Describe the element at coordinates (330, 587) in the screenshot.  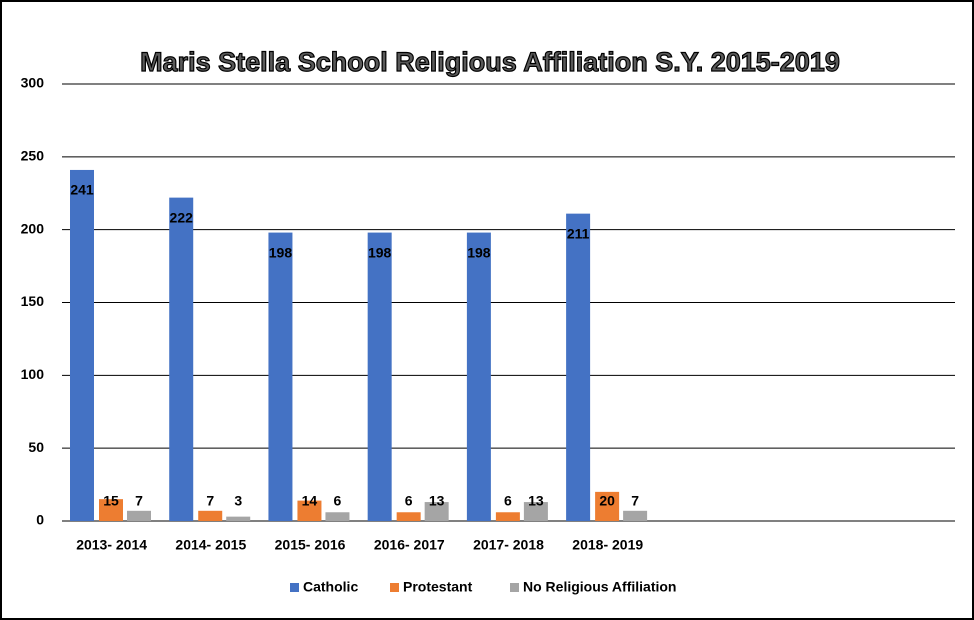
I see `legend-label: Catholic` at that location.